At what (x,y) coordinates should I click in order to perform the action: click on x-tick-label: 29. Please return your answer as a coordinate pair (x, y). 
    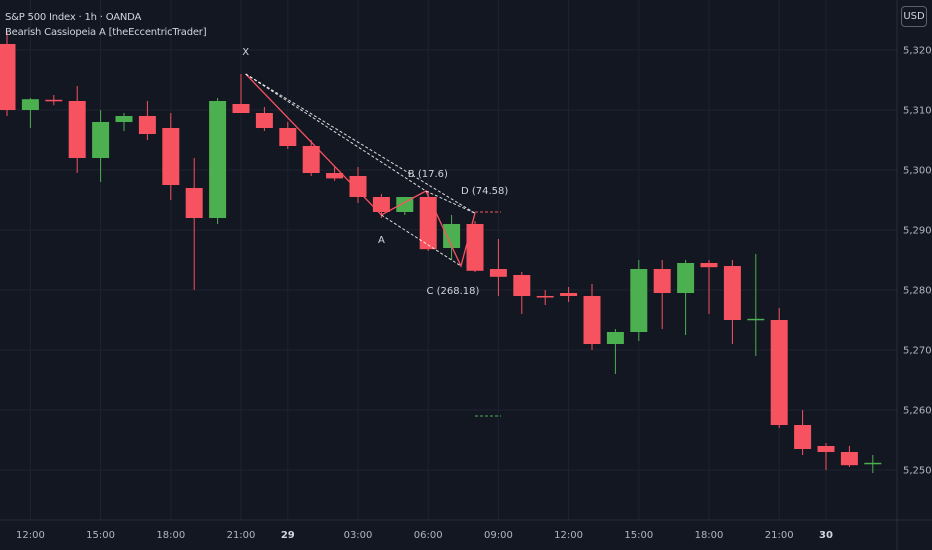
    Looking at the image, I should click on (288, 535).